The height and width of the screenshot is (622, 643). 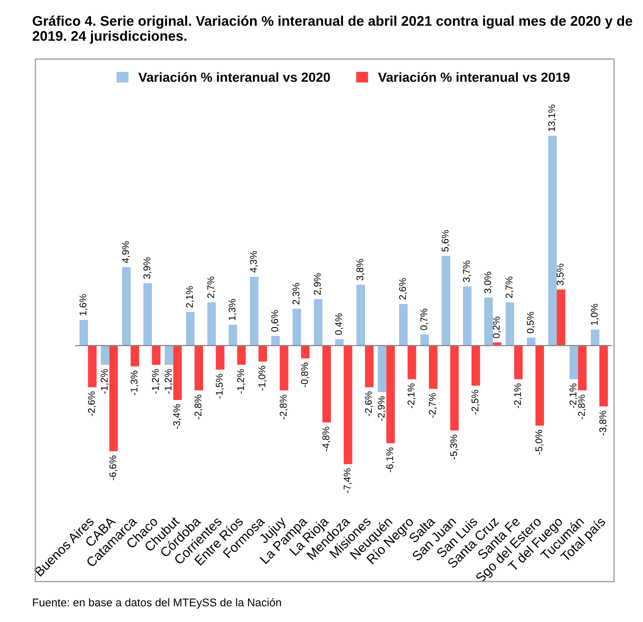 I want to click on legend-label: Variación % interanual vs 2020, so click(x=234, y=77).